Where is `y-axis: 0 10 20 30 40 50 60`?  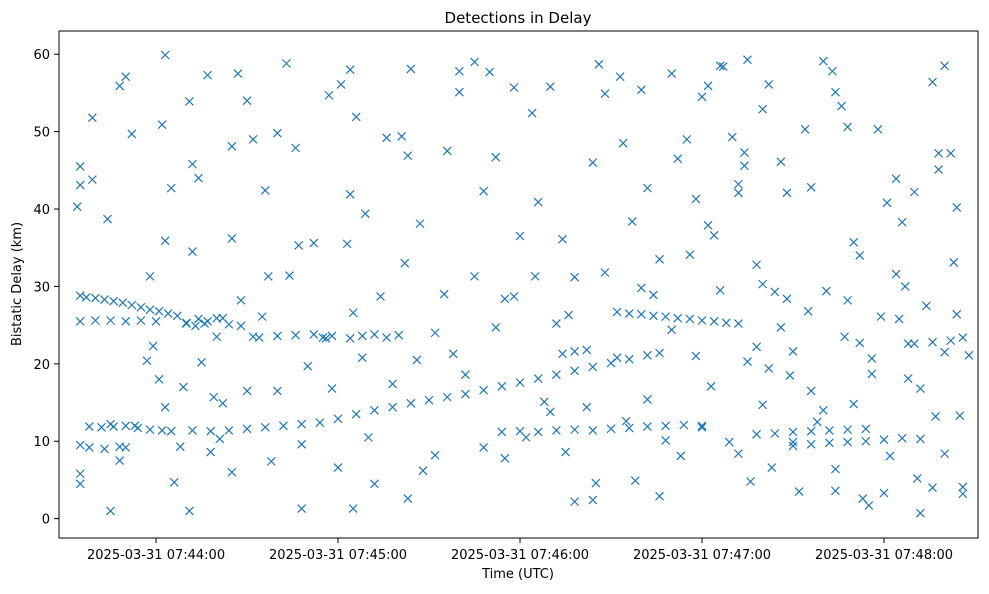
y-axis: 0 10 20 30 40 50 60 is located at coordinates (46, 288).